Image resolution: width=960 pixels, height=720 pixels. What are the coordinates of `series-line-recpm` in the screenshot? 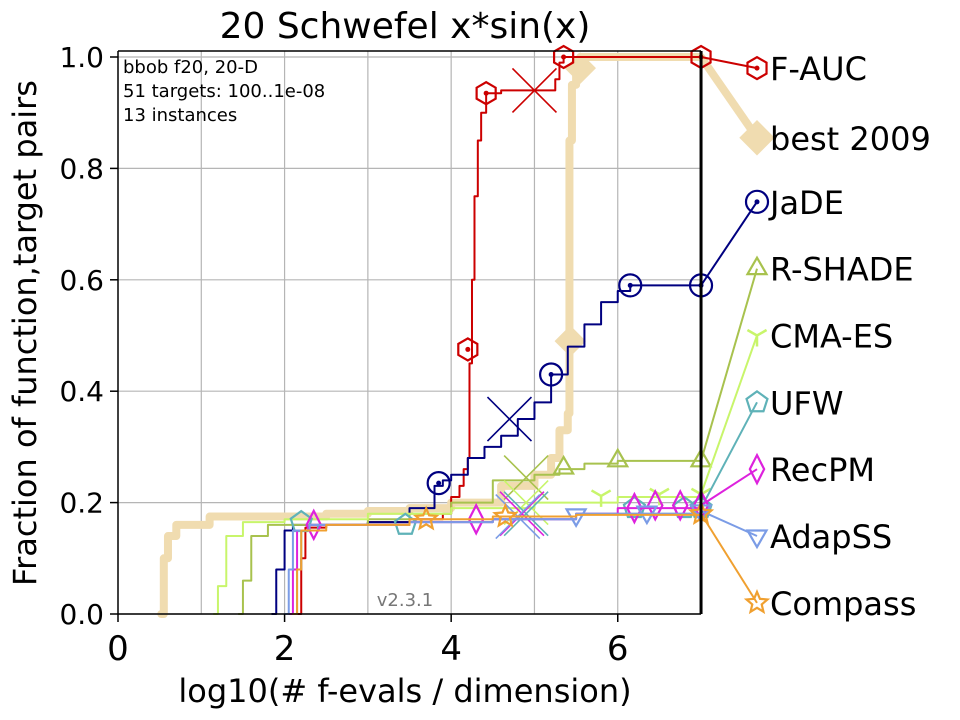 It's located at (495, 559).